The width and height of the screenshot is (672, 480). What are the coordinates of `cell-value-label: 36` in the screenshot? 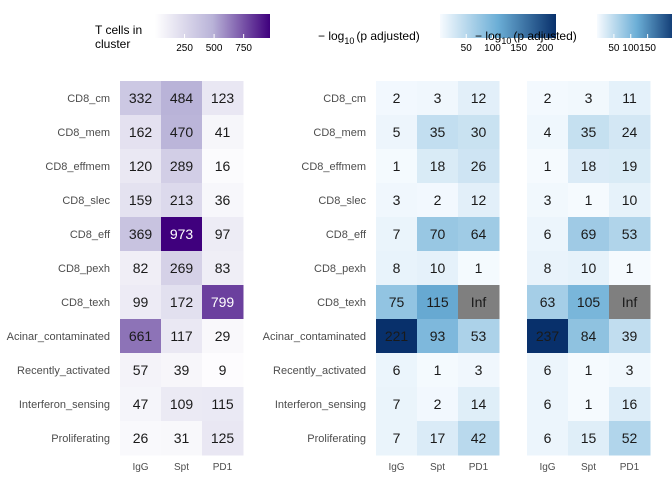 It's located at (223, 200).